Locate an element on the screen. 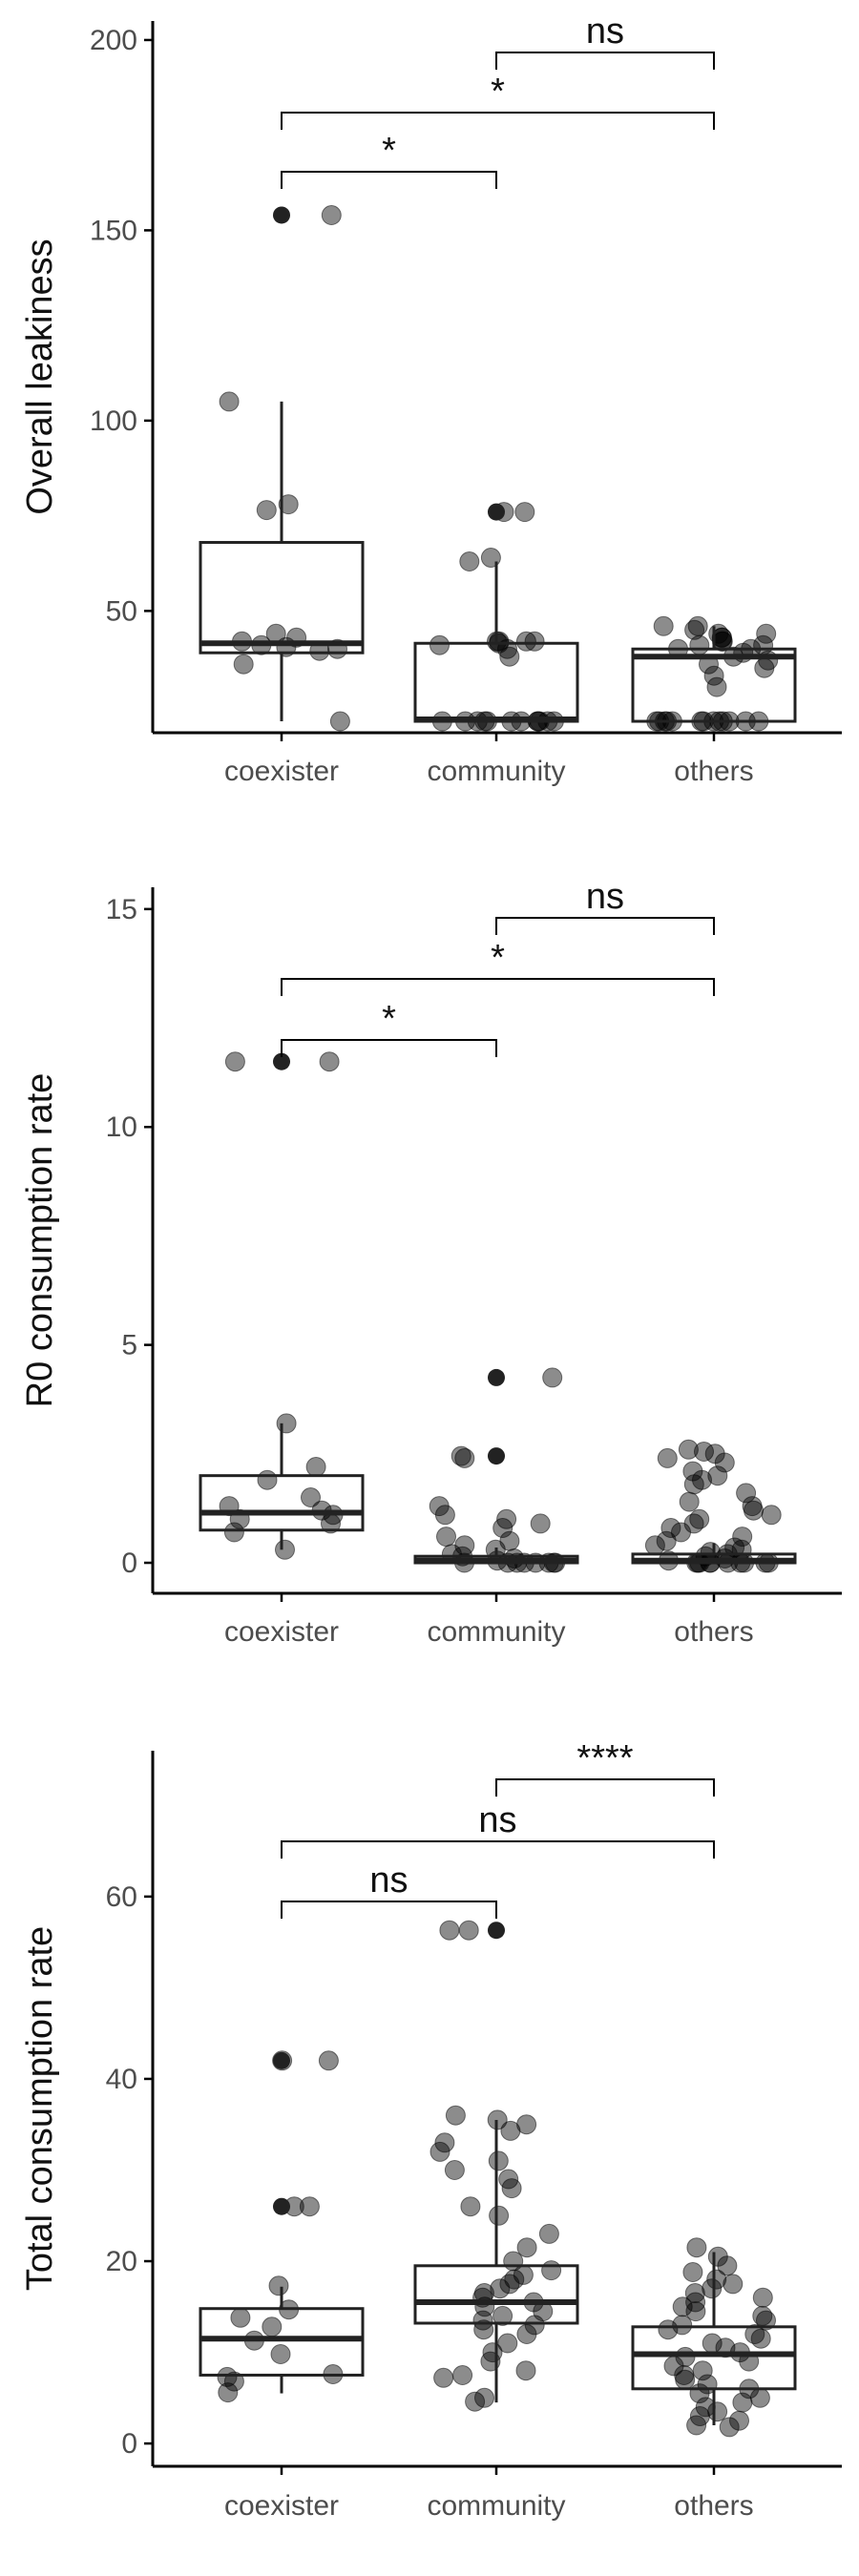 The width and height of the screenshot is (859, 2576). y-tick-label: 100 is located at coordinates (113, 421).